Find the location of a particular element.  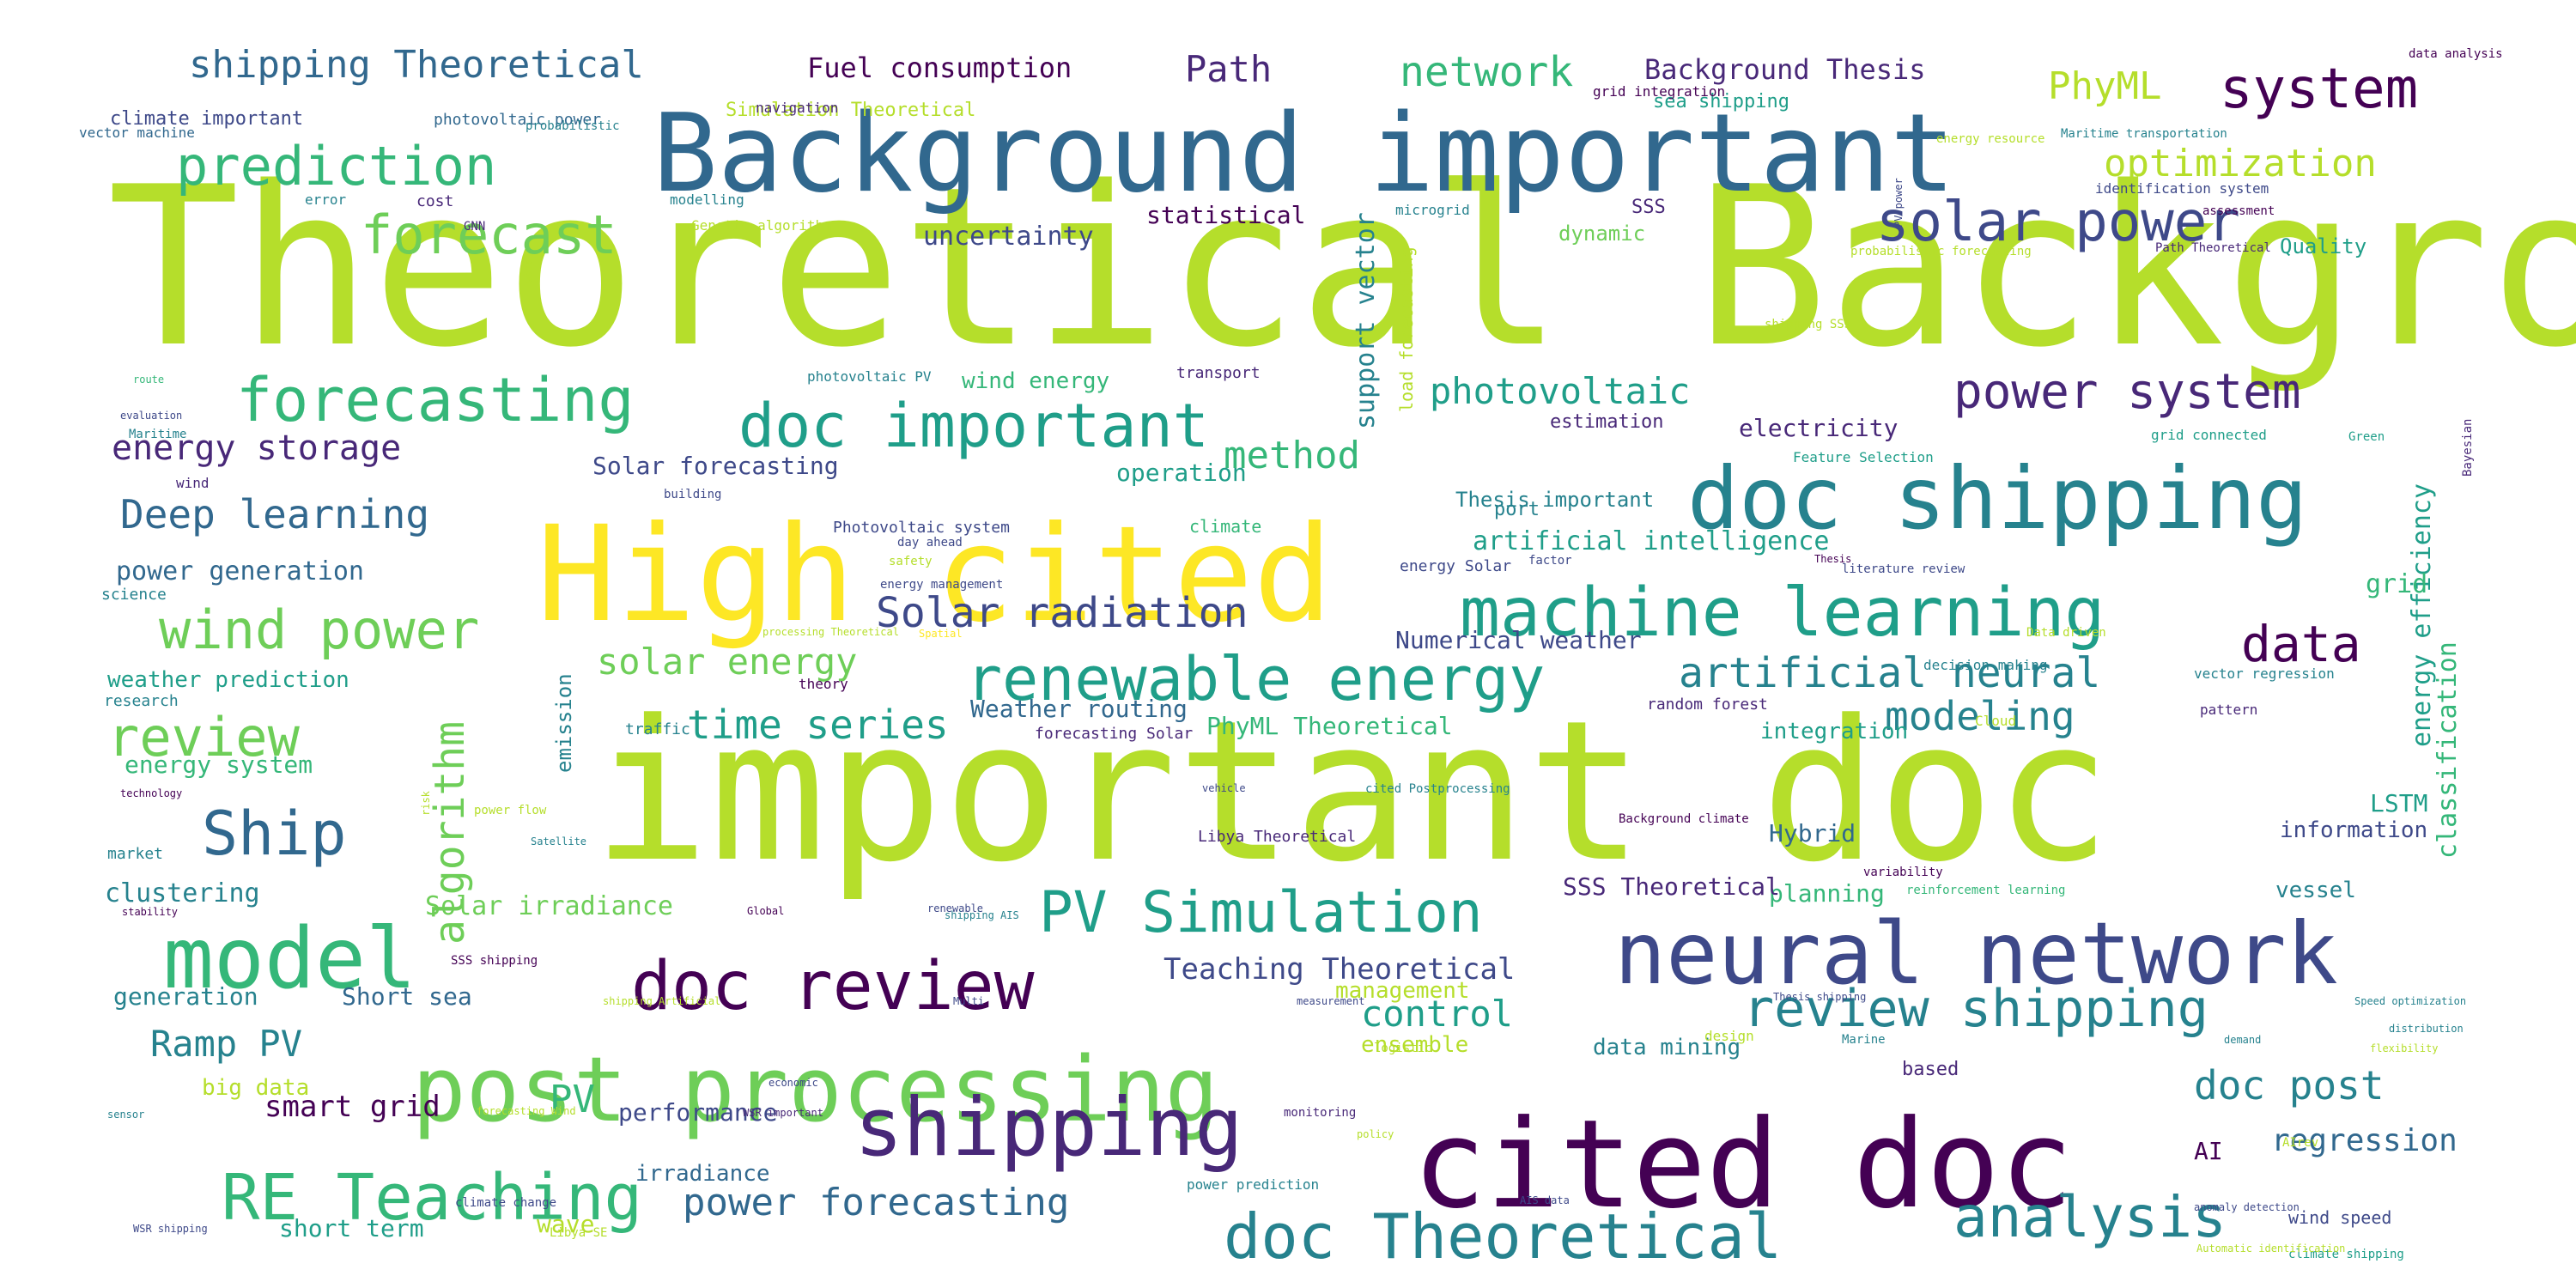

word-short-term: short term is located at coordinates (351, 1228).